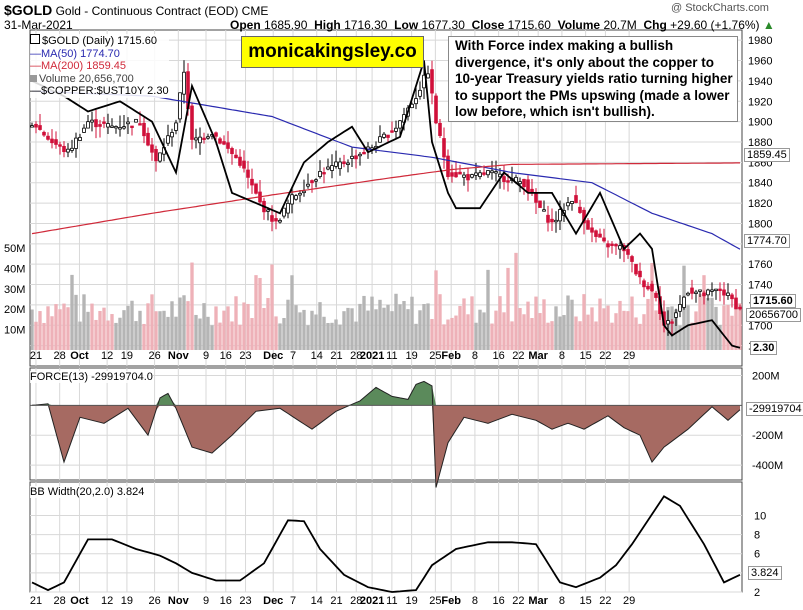 This screenshot has height=610, width=803. Describe the element at coordinates (760, 102) in the screenshot. I see `y-tick-label: 1920` at that location.